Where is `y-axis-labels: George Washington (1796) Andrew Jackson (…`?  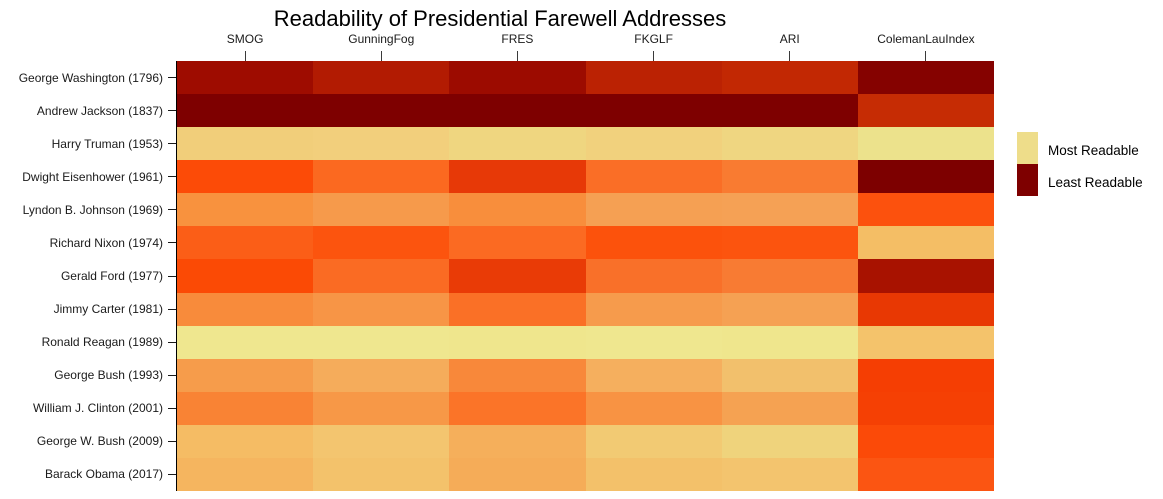
y-axis-labels: George Washington (1796) Andrew Jackson (… is located at coordinates (81, 276).